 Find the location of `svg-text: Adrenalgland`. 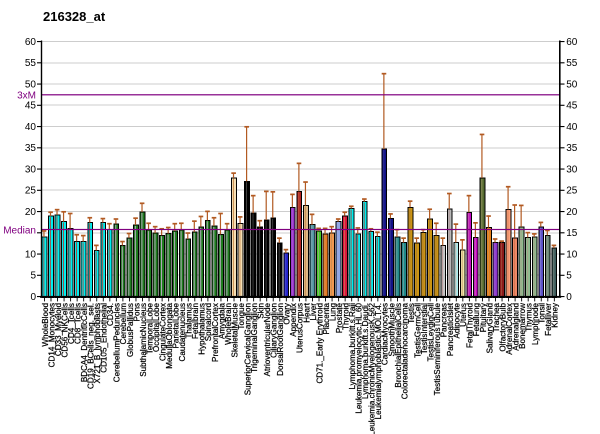

svg-text: Adrenalgland is located at coordinates (515, 327).